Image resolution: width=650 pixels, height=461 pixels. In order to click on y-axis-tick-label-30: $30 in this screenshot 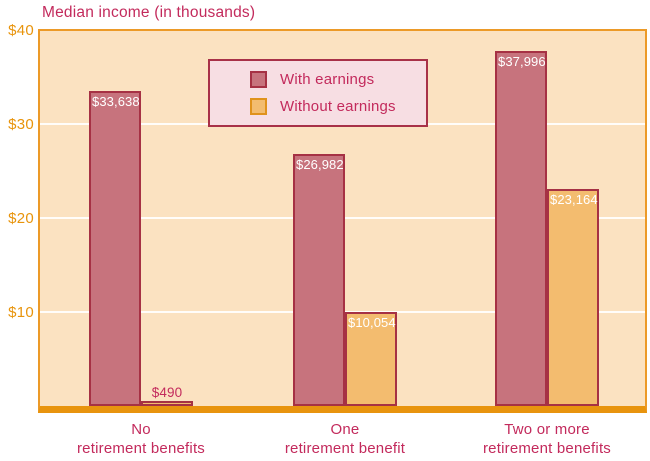, I will do `click(21, 124)`.